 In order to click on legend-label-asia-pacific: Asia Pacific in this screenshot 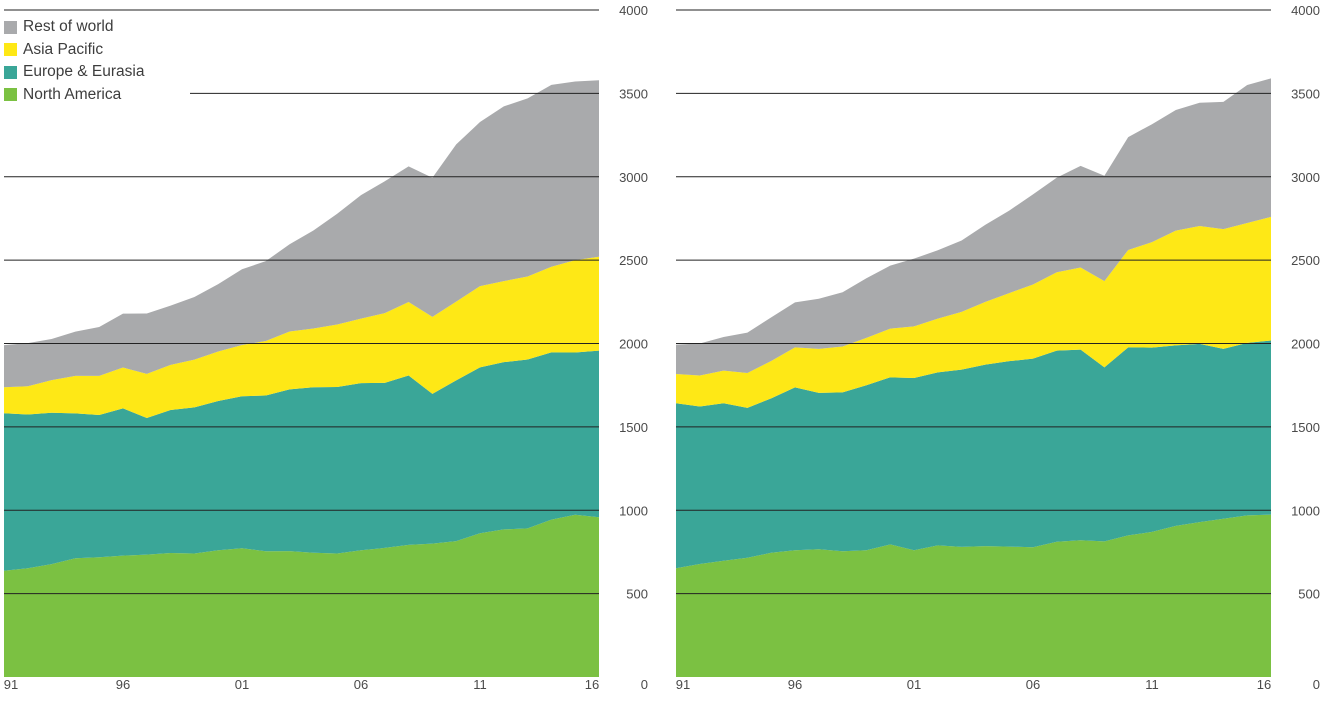, I will do `click(63, 49)`.